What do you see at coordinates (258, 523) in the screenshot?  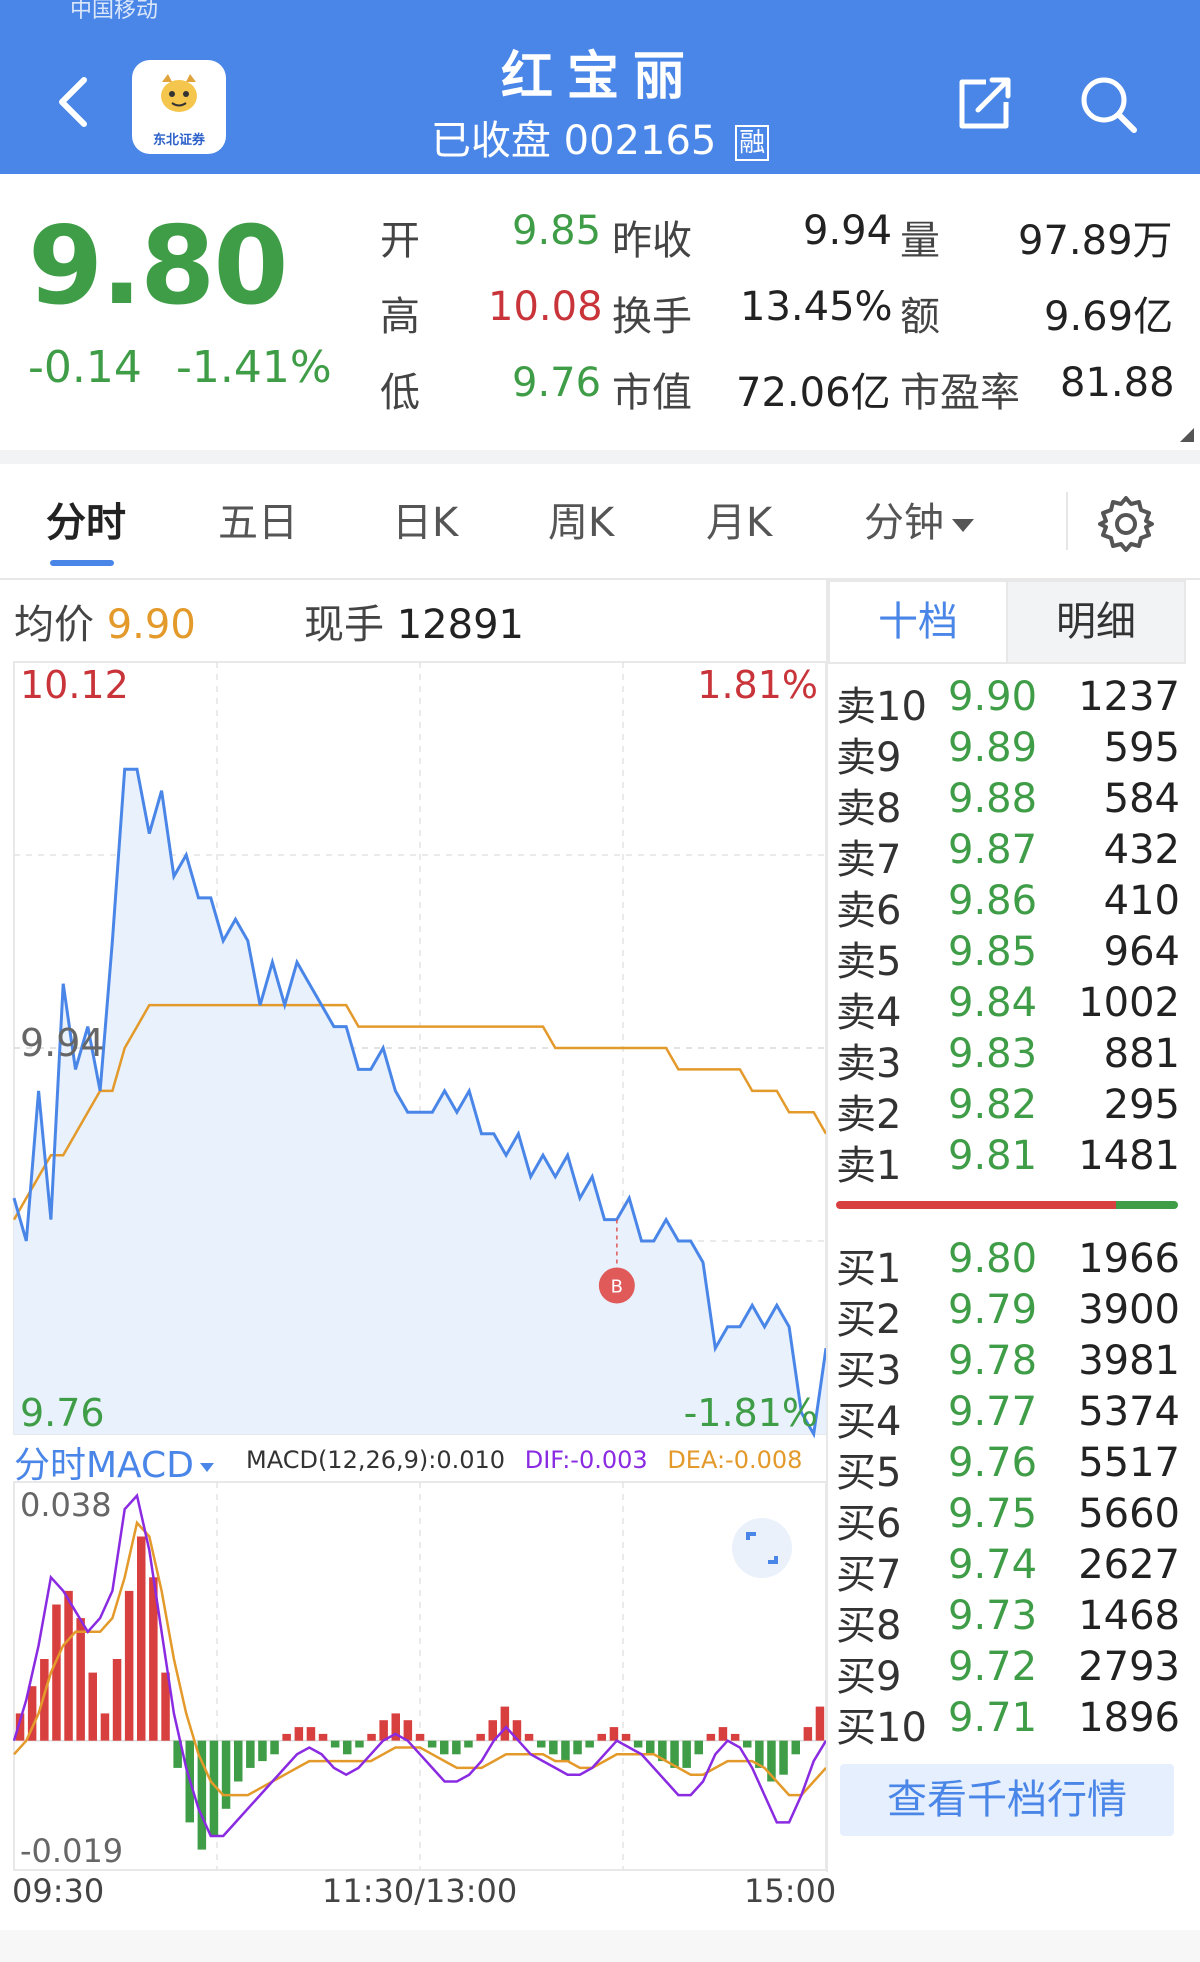 I see `tab-five-day: 五日` at bounding box center [258, 523].